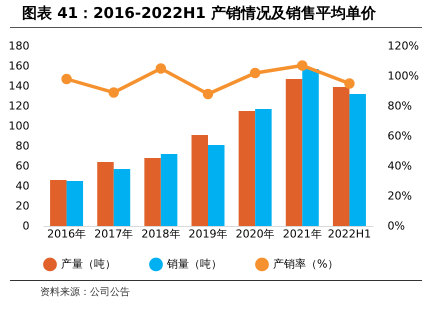 The height and width of the screenshot is (334, 432). Describe the element at coordinates (255, 234) in the screenshot. I see `x-tick-label: 2020年` at that location.